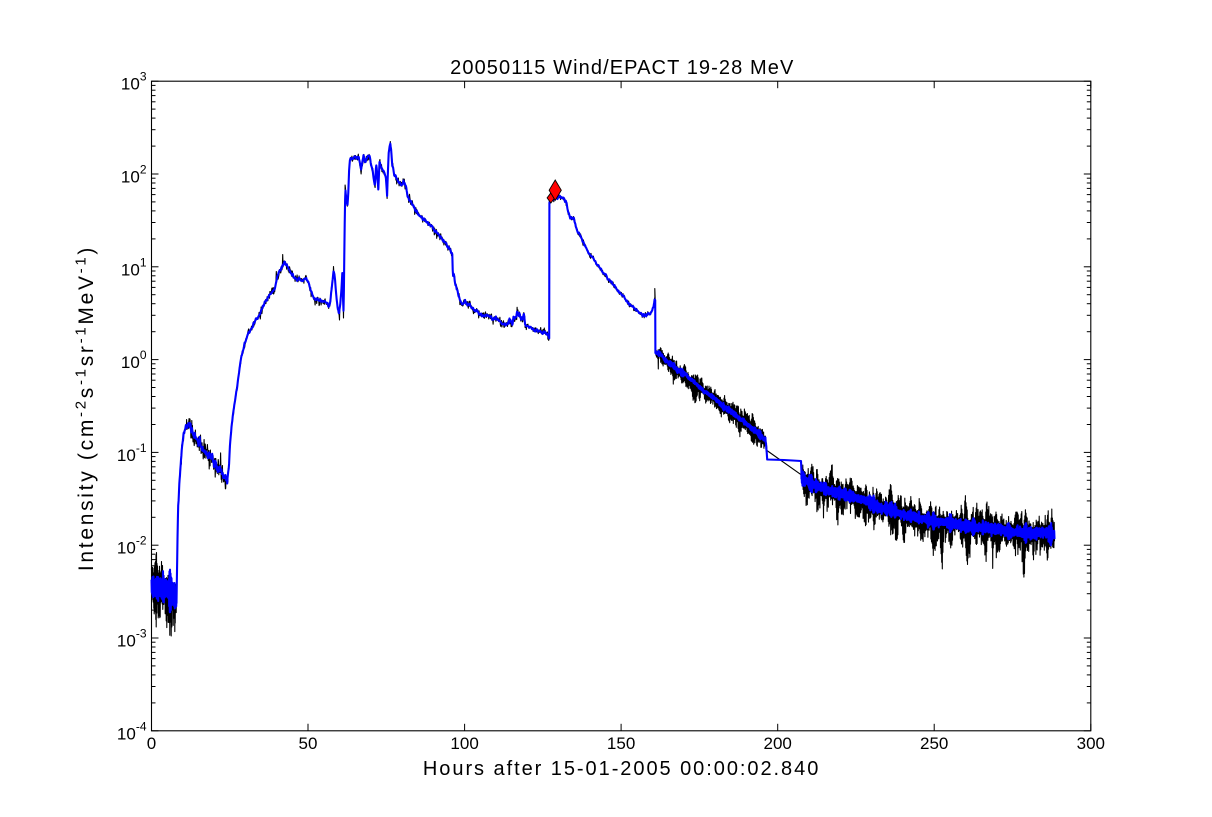 This screenshot has width=1212, height=817. I want to click on svg-text: 250, so click(934, 743).